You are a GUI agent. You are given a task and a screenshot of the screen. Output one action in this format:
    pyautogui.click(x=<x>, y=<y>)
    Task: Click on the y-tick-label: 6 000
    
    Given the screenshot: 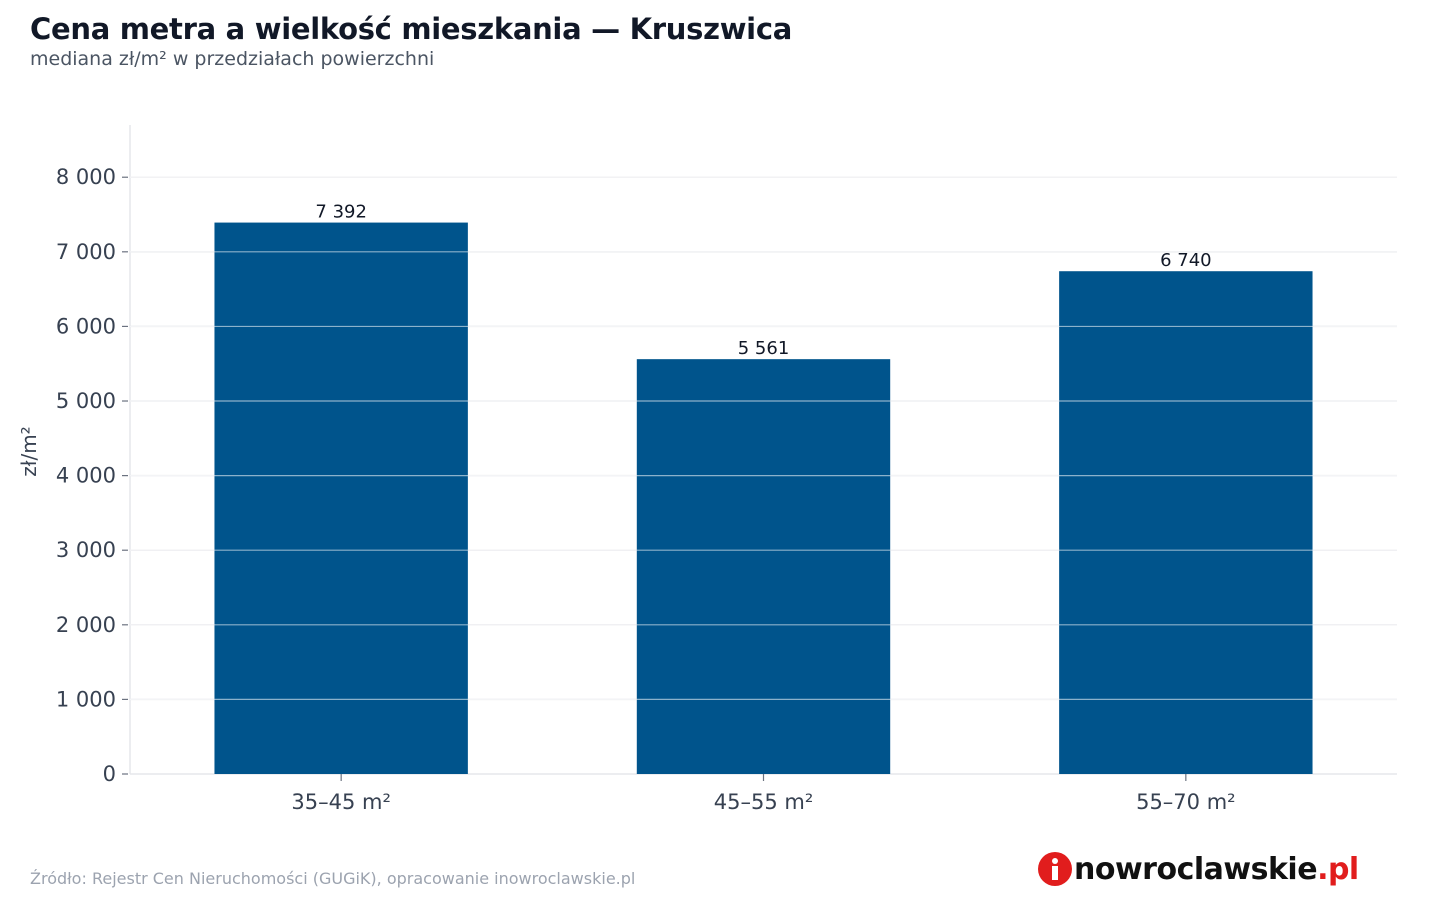 What is the action you would take?
    pyautogui.click(x=86, y=326)
    